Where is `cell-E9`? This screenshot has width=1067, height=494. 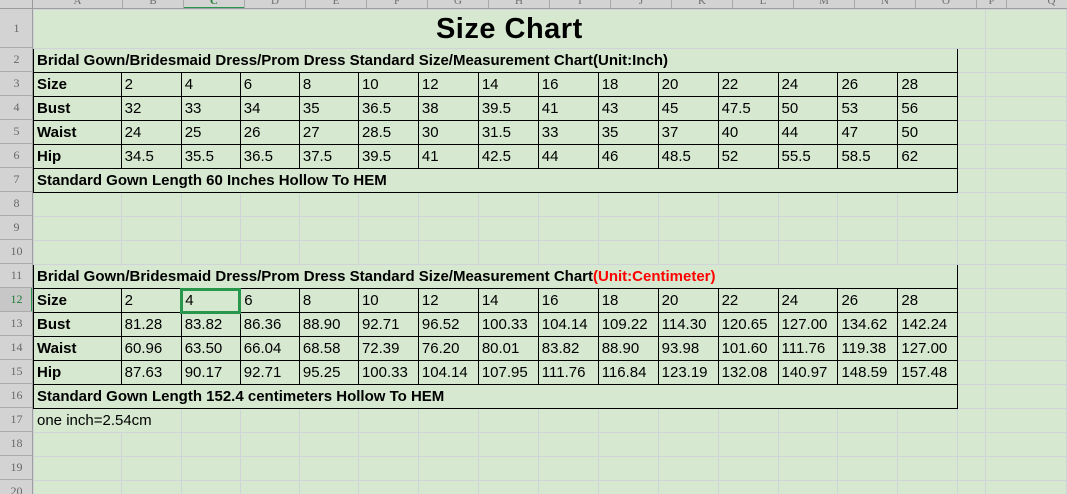
cell-E9 is located at coordinates (328, 228).